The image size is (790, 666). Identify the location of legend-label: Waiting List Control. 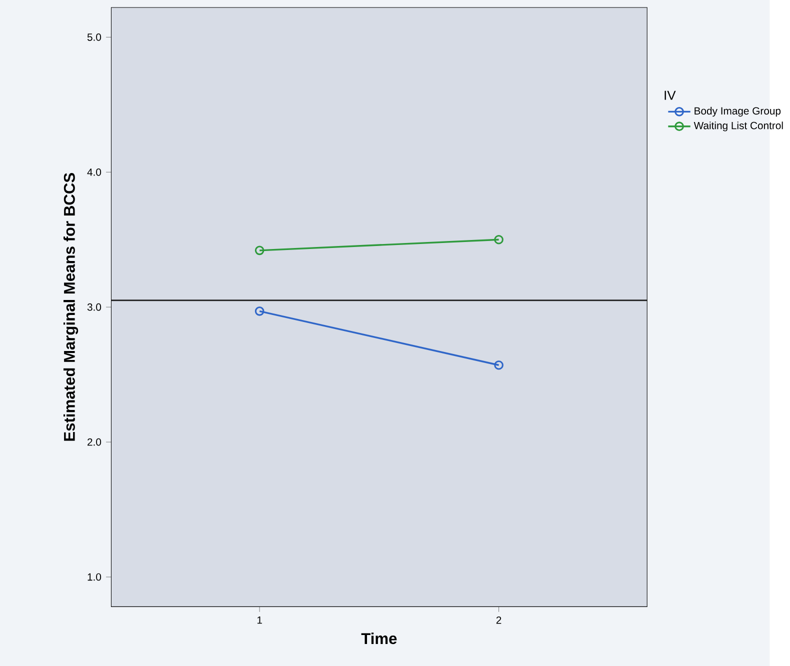
(738, 126).